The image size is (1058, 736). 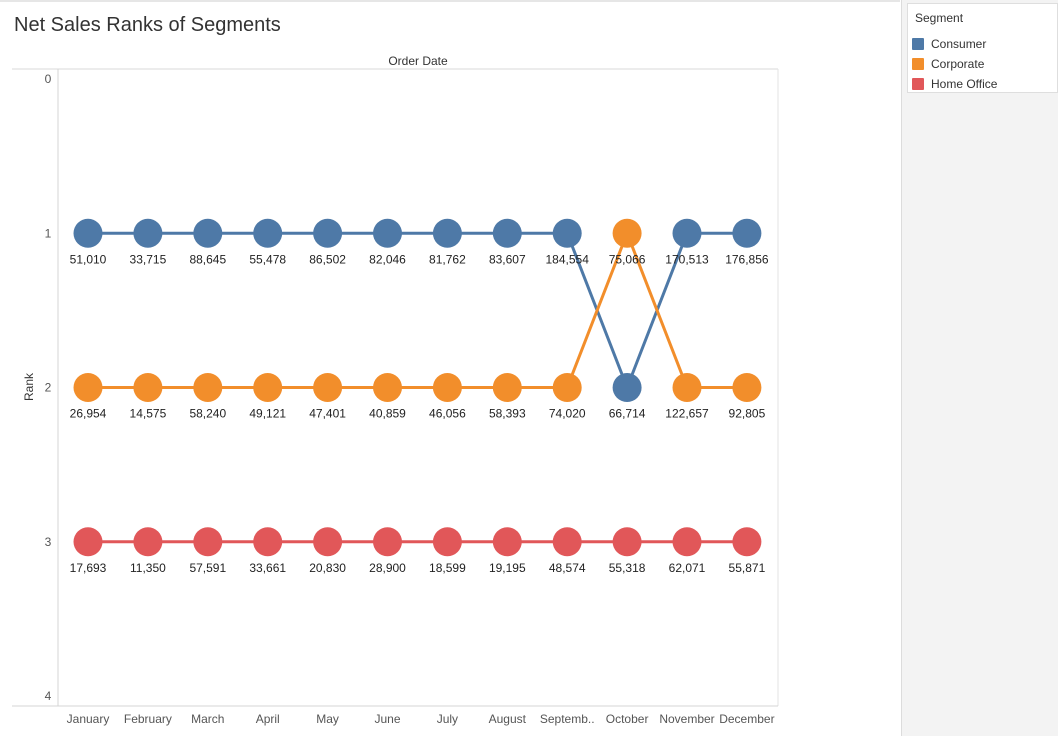 I want to click on data-label-consumer: 170,513, so click(x=687, y=259).